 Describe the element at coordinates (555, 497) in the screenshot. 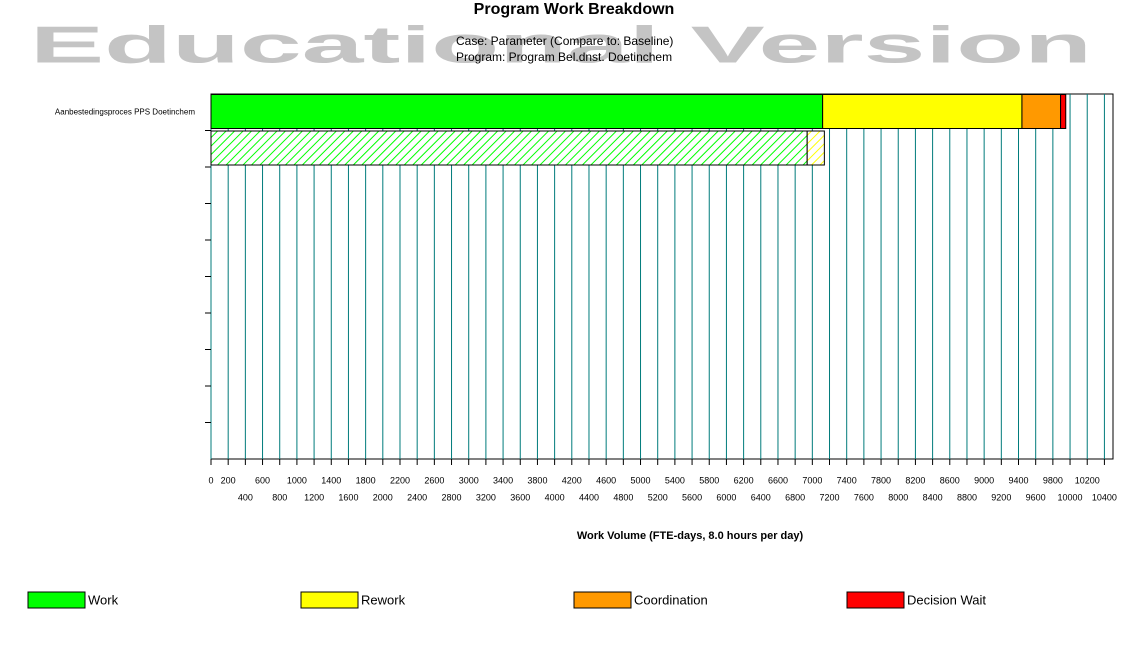

I see `x-tick-label: 4000` at that location.